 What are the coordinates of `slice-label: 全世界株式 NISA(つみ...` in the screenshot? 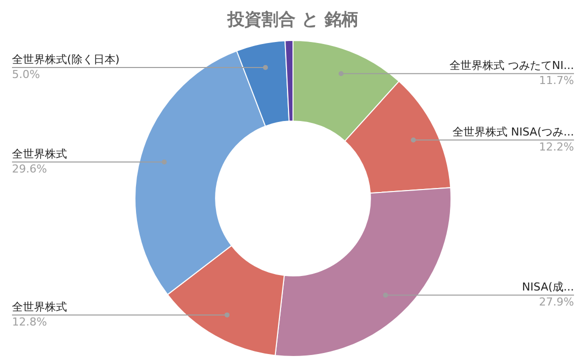 It's located at (513, 131).